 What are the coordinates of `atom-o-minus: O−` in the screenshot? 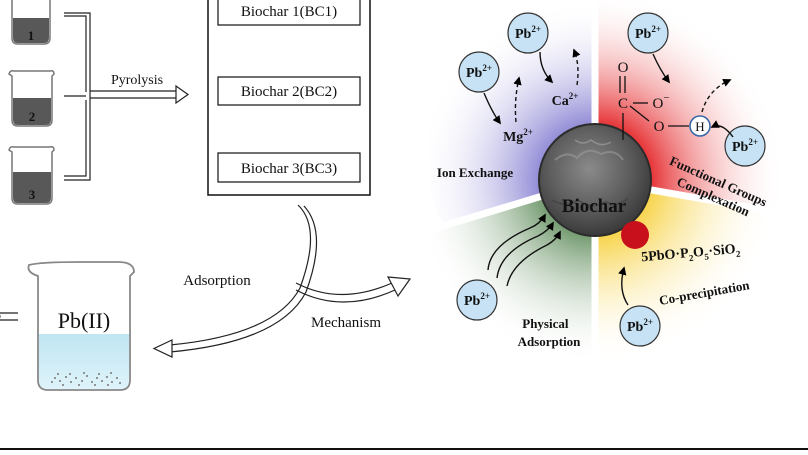 It's located at (660, 102).